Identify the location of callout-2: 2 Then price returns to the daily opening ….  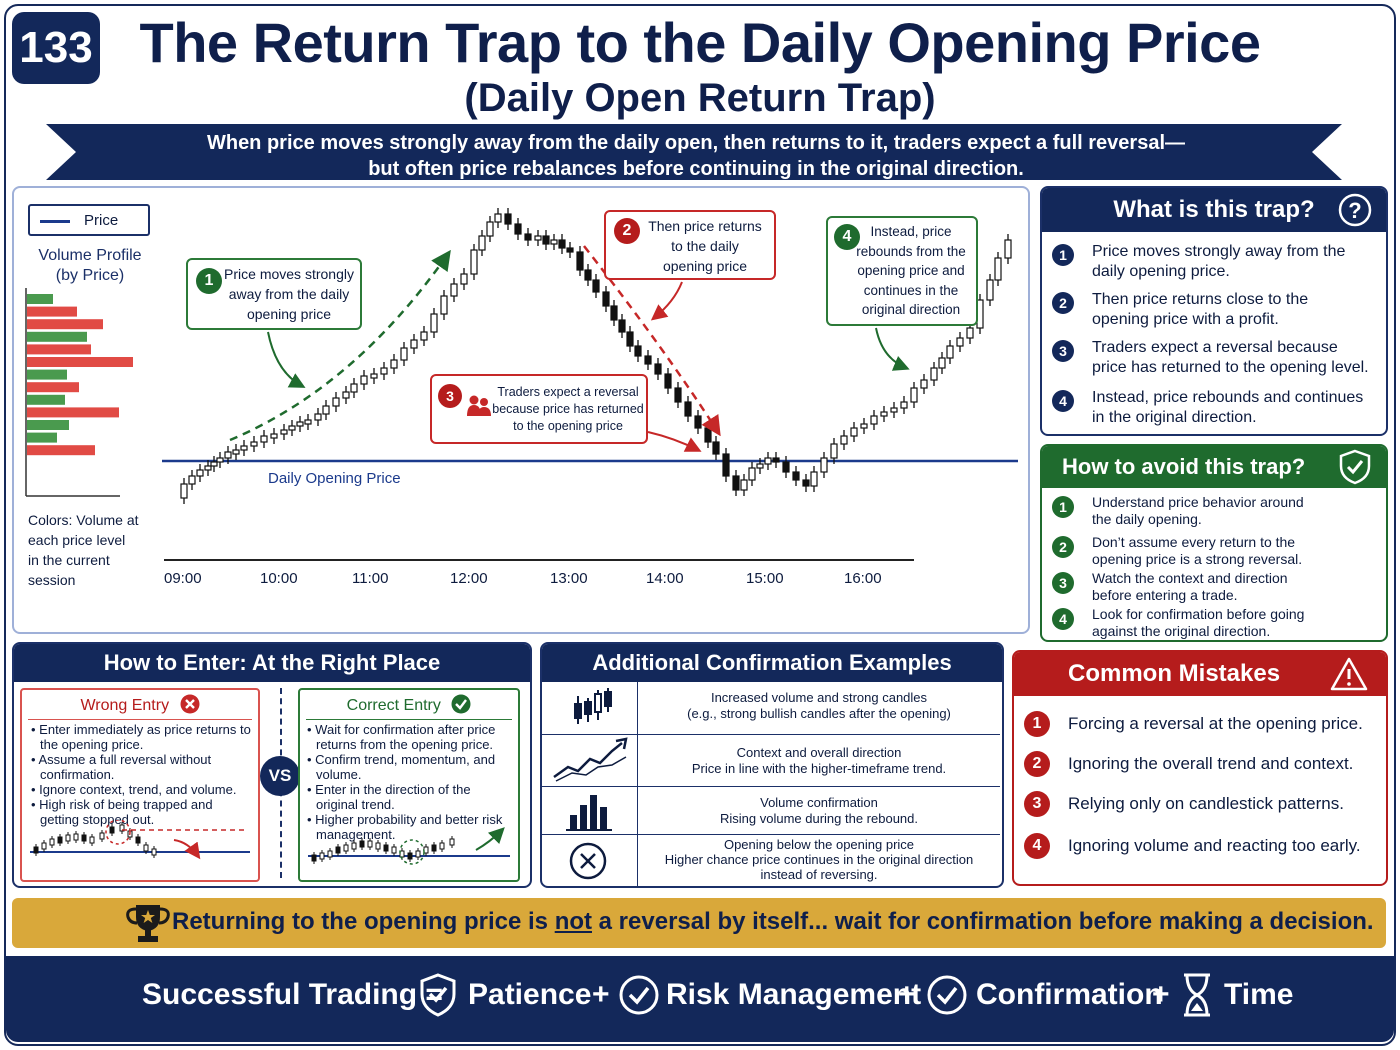
(690, 245).